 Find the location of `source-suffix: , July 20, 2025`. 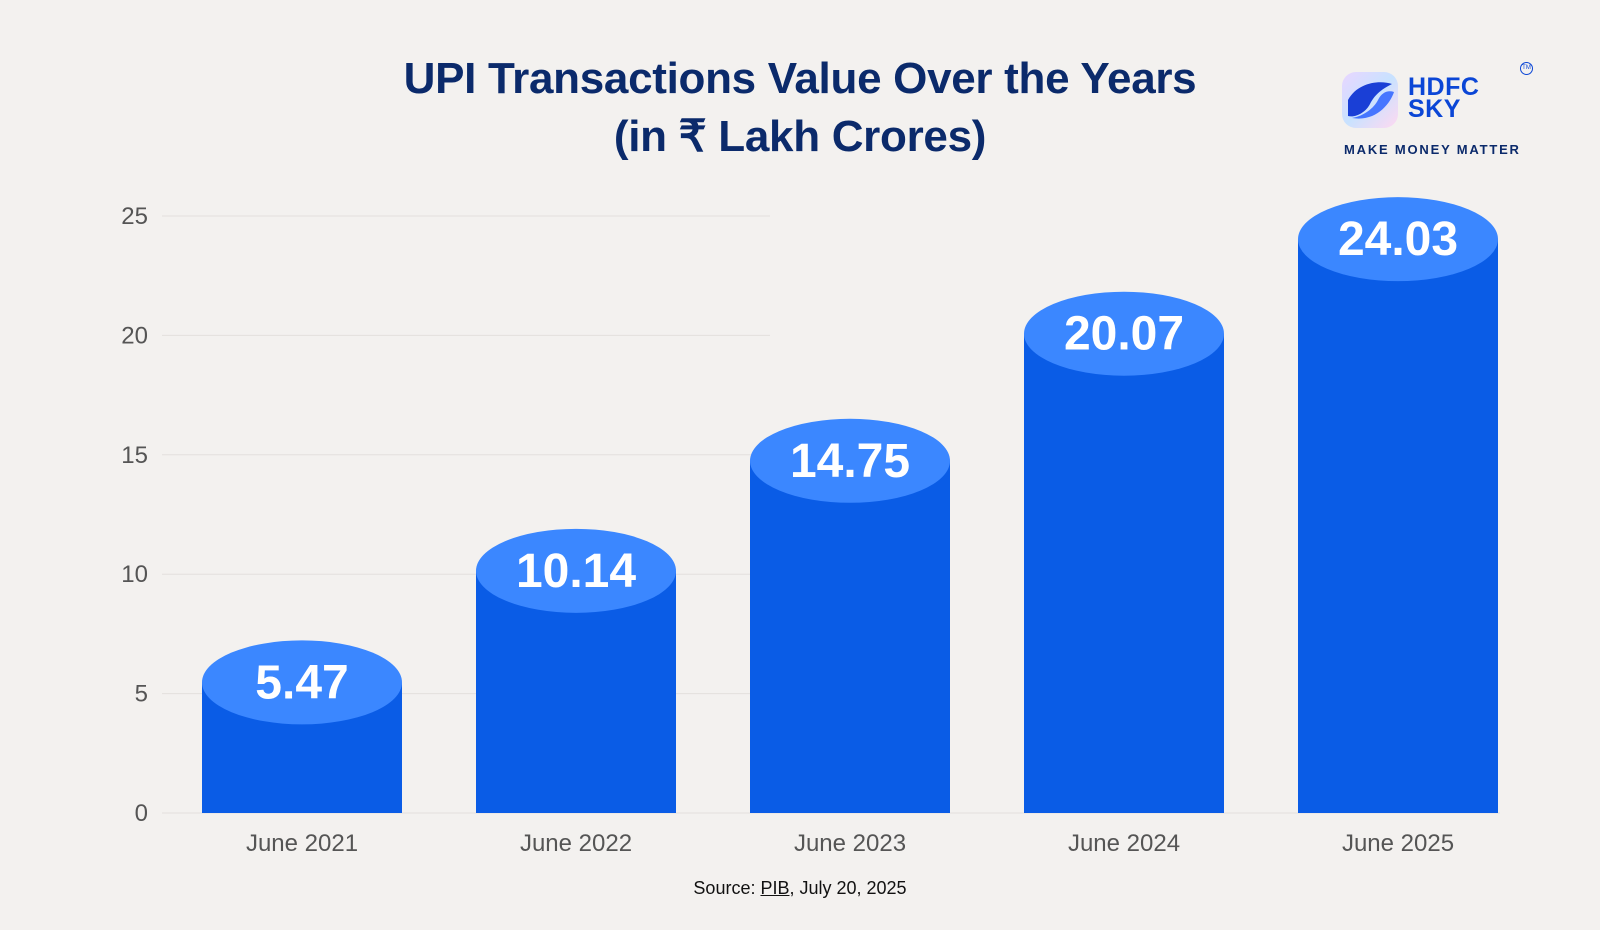

source-suffix: , July 20, 2025 is located at coordinates (848, 888).